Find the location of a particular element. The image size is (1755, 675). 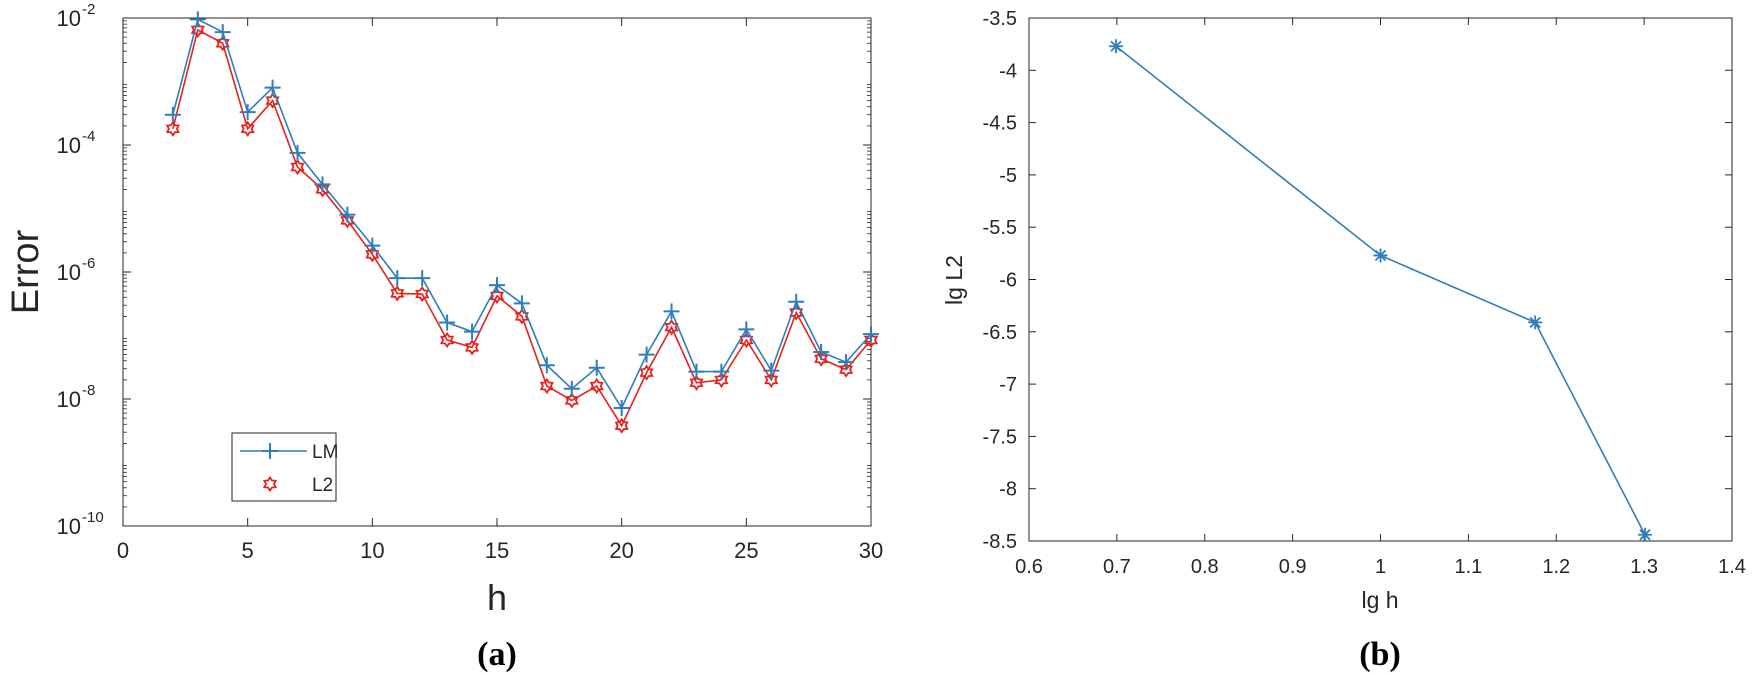

chart-a-x-tick-label: 5 is located at coordinates (248, 550).